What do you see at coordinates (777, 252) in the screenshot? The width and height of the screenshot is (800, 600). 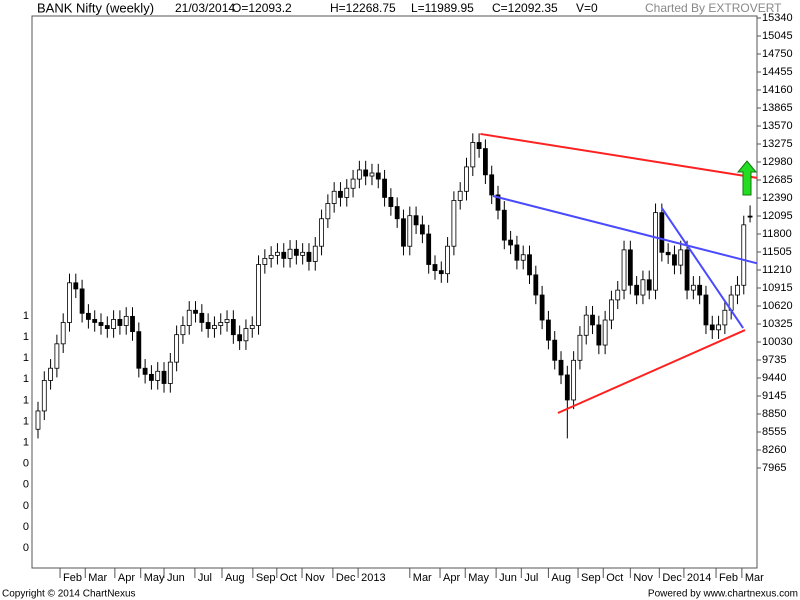 I see `y-tick-label: 11505` at bounding box center [777, 252].